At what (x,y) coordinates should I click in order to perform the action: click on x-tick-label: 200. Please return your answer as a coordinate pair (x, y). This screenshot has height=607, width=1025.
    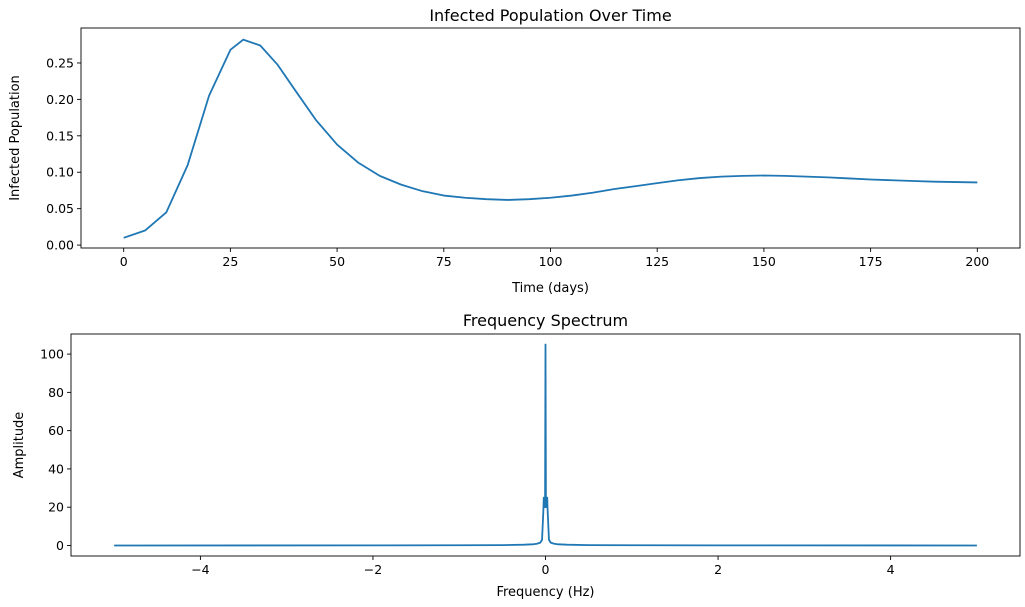
    Looking at the image, I should click on (977, 261).